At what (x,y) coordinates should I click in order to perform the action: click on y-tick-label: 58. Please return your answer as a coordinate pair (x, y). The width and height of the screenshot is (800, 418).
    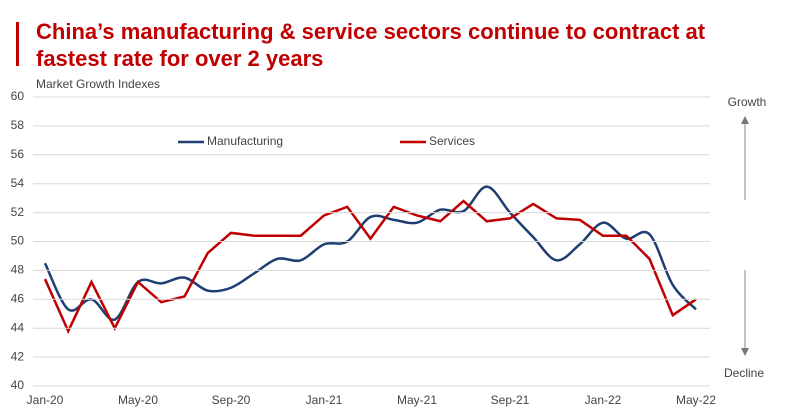
    Looking at the image, I should click on (18, 125).